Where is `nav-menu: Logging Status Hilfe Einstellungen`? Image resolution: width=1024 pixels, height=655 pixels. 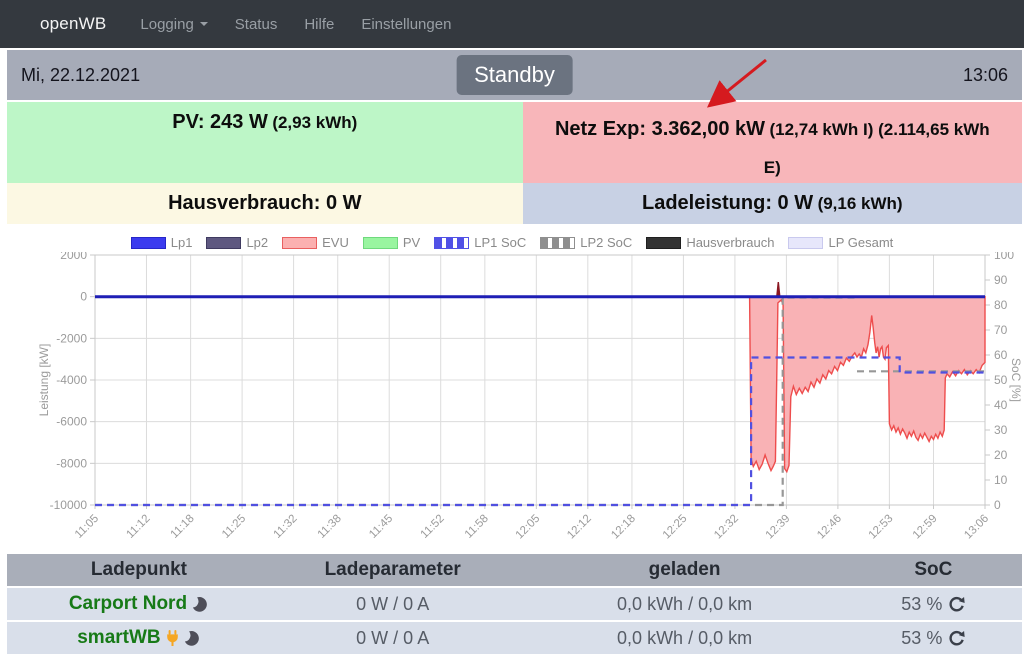
nav-menu: Logging Status Hilfe Einstellungen is located at coordinates (295, 24).